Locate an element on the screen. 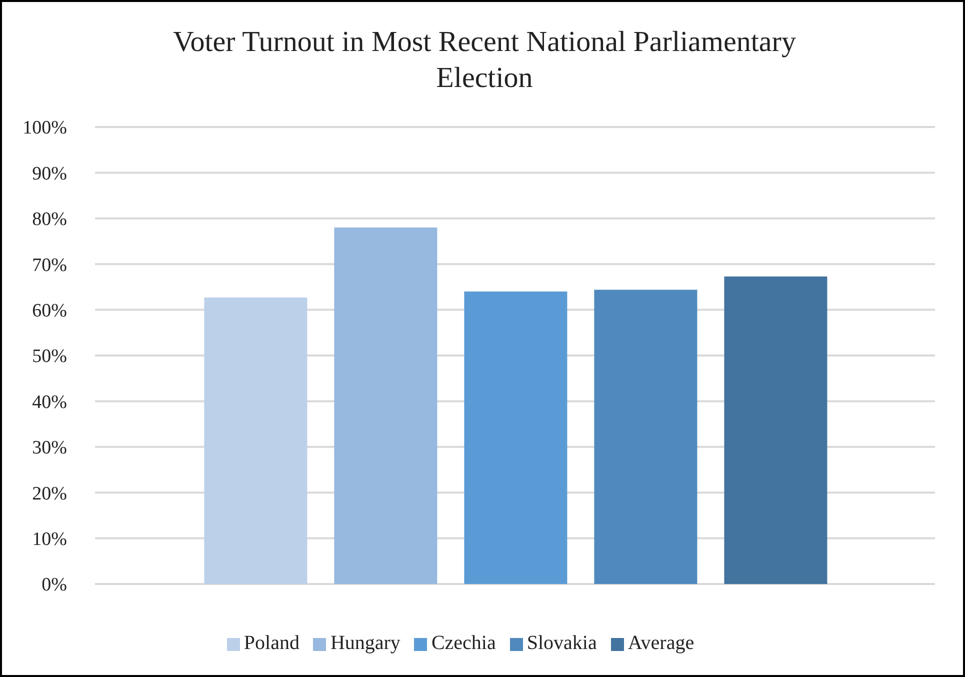  y-tick-label: 90% is located at coordinates (50, 173).